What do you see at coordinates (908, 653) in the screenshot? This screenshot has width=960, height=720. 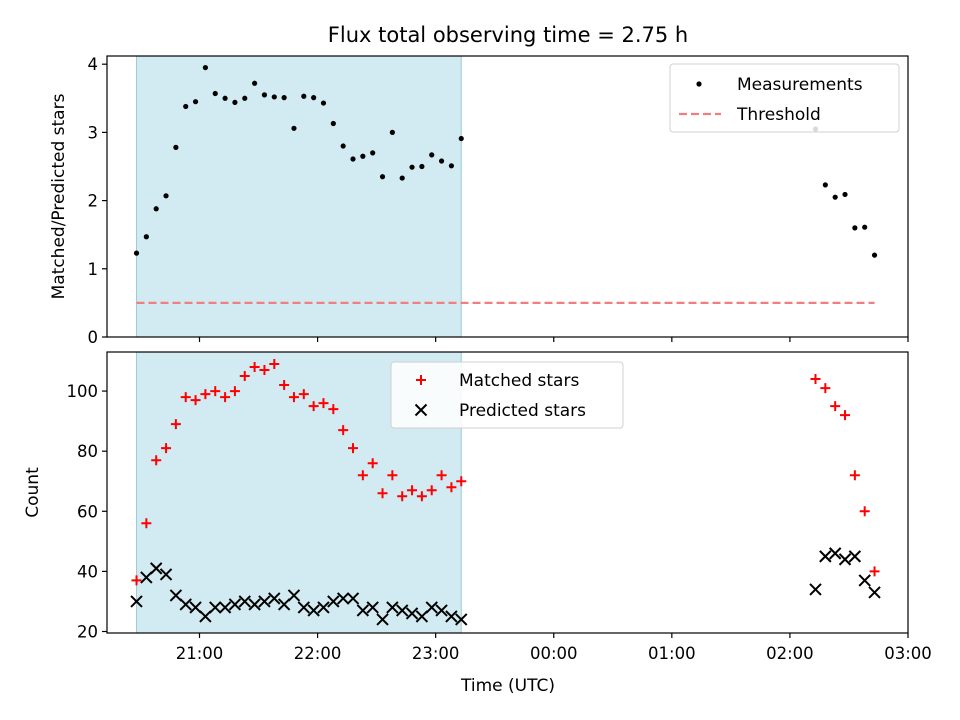 I see `x-tick-label: 03:00` at bounding box center [908, 653].